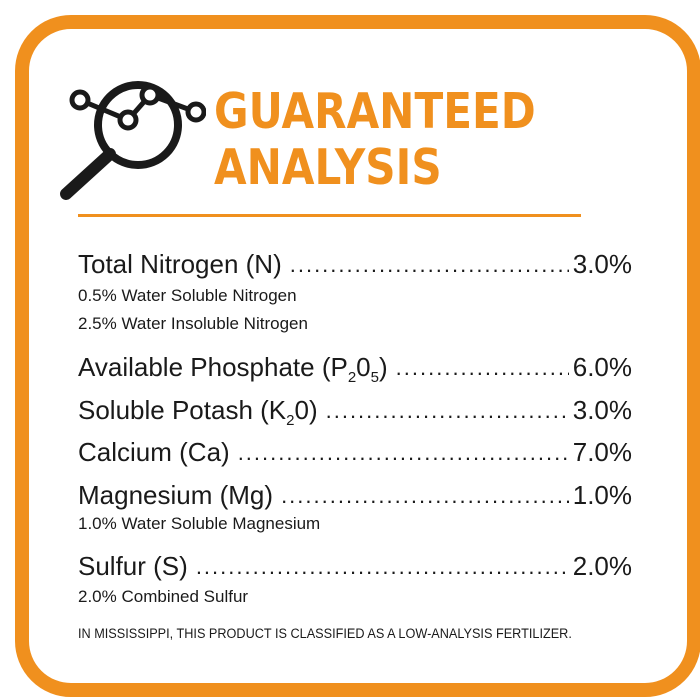 The image size is (700, 700). I want to click on nutrient-label: Available Phosphate (P205), so click(233, 369).